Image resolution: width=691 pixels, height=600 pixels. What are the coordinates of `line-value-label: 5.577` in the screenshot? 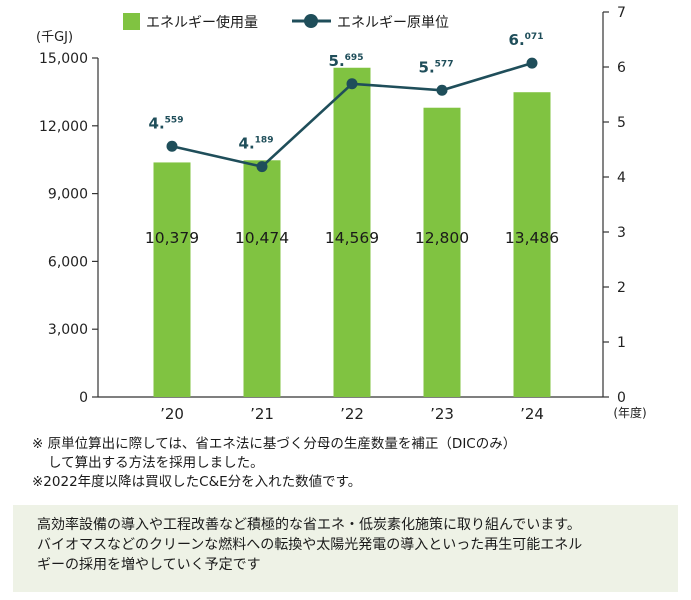 It's located at (436, 67).